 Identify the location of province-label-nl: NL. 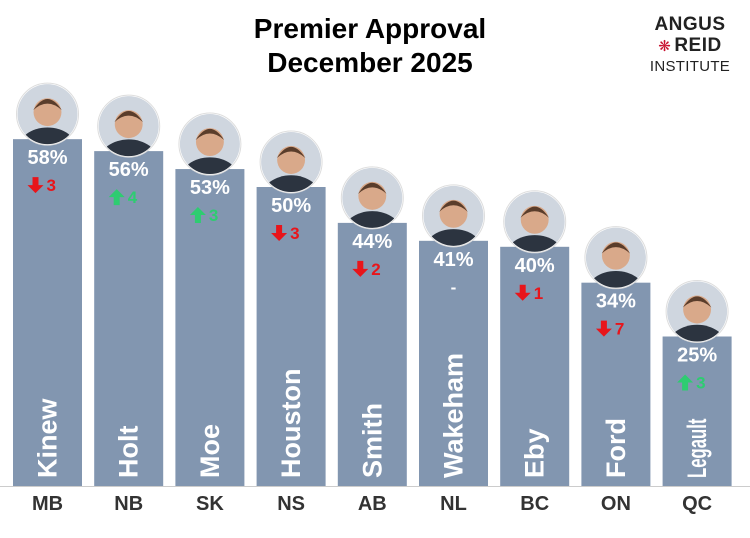
(453, 504).